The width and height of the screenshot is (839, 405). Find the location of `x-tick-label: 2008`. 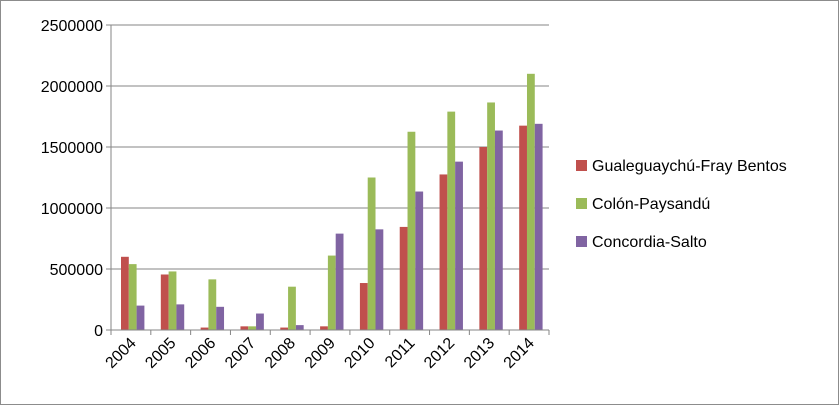

x-tick-label: 2008 is located at coordinates (280, 353).